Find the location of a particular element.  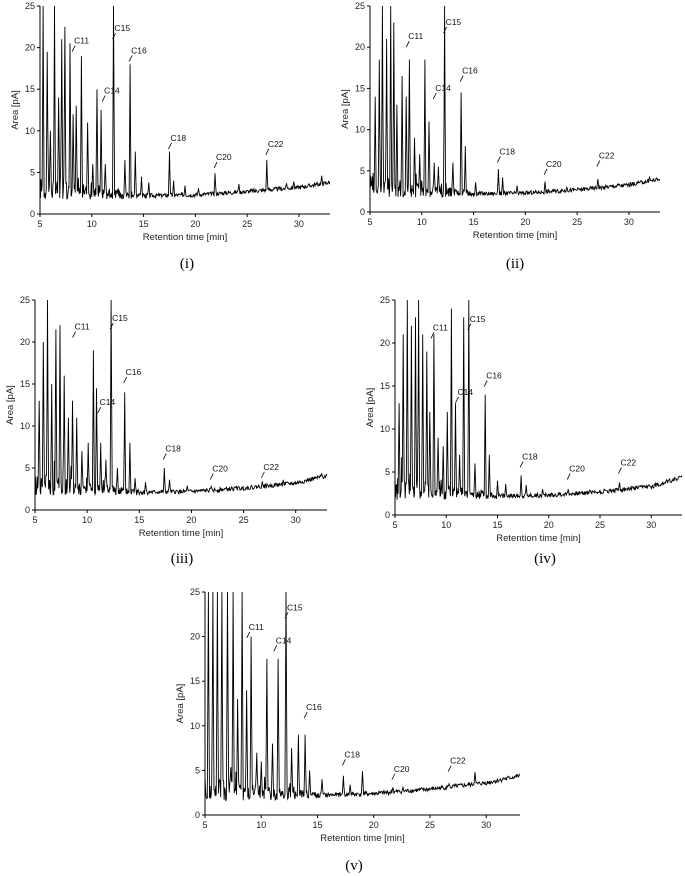

x-tick-label: 15 is located at coordinates (474, 222).